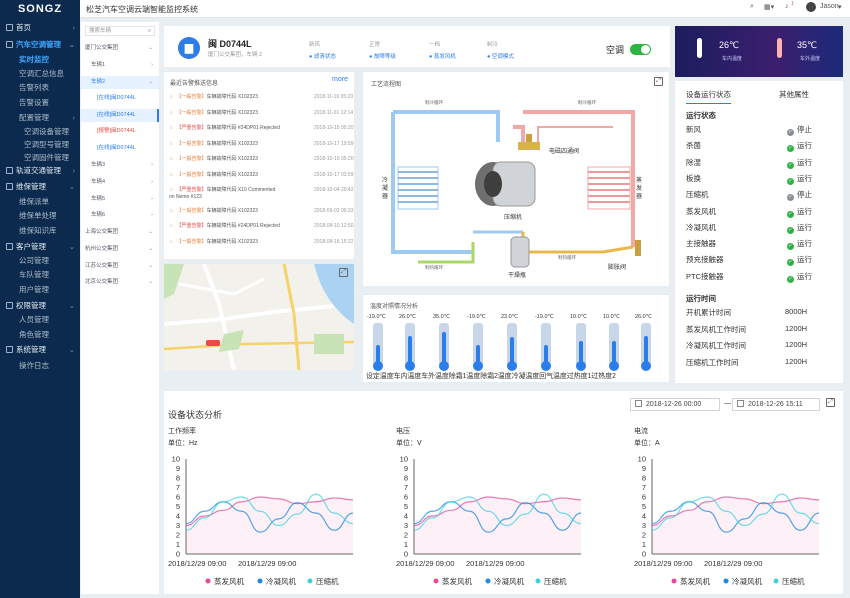  I want to click on tree-item: 车辆3 ›, so click(120, 165).